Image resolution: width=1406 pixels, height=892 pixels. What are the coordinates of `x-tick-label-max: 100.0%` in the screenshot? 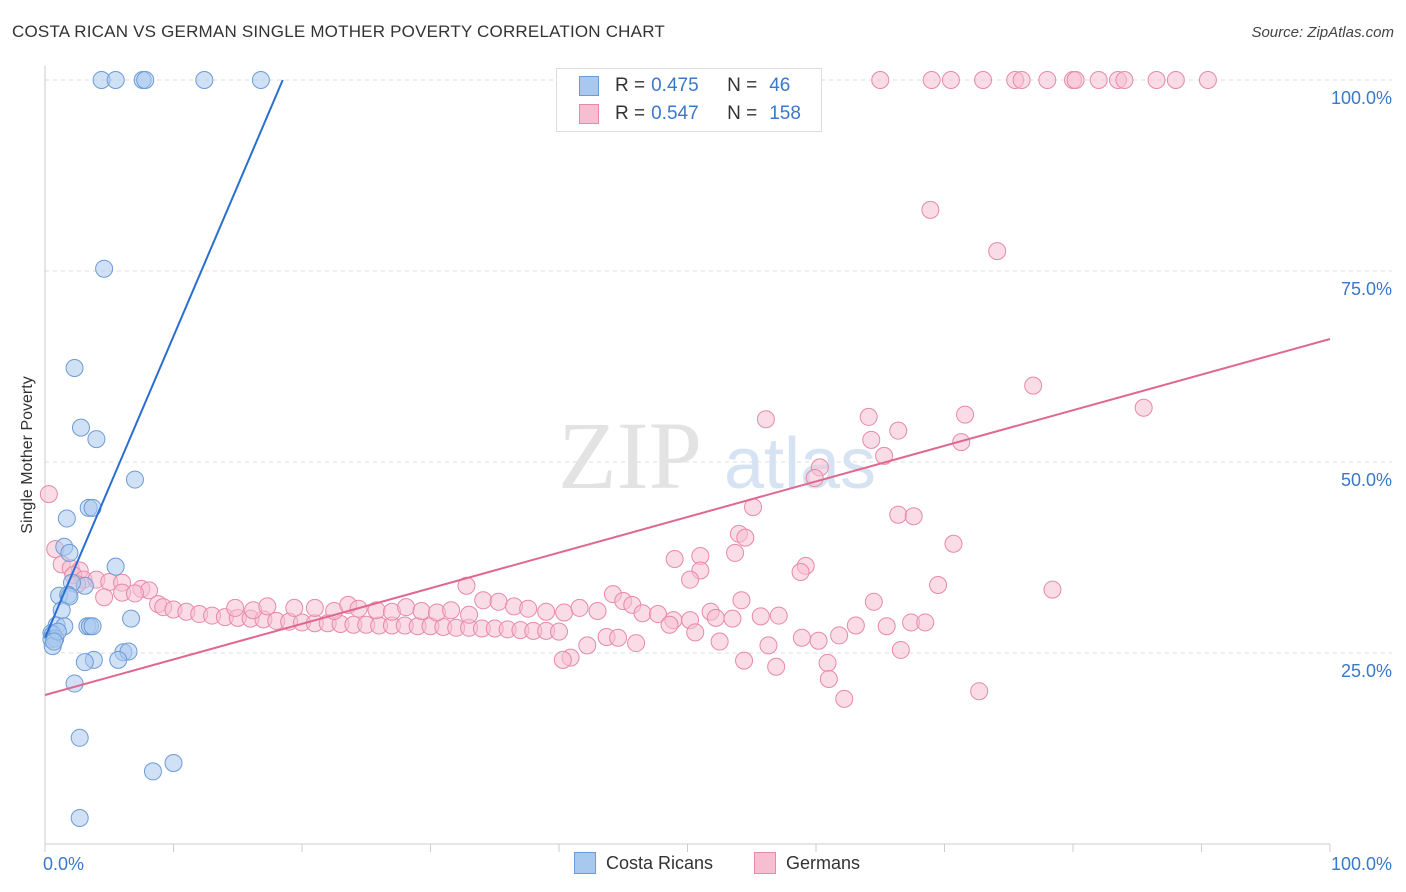 It's located at (1361, 864).